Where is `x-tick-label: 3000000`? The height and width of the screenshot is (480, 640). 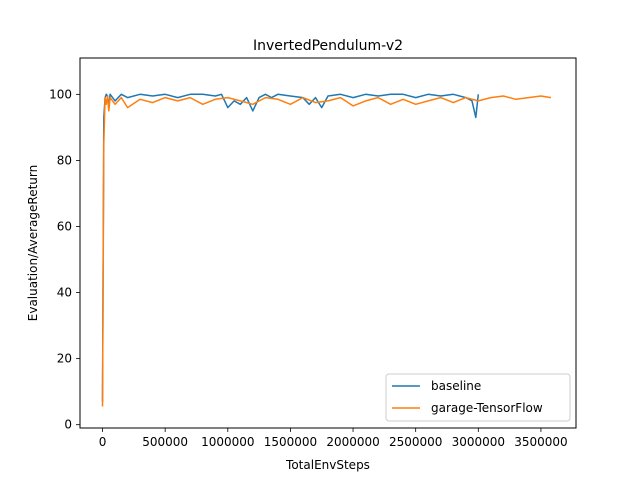 x-tick-label: 3000000 is located at coordinates (478, 442).